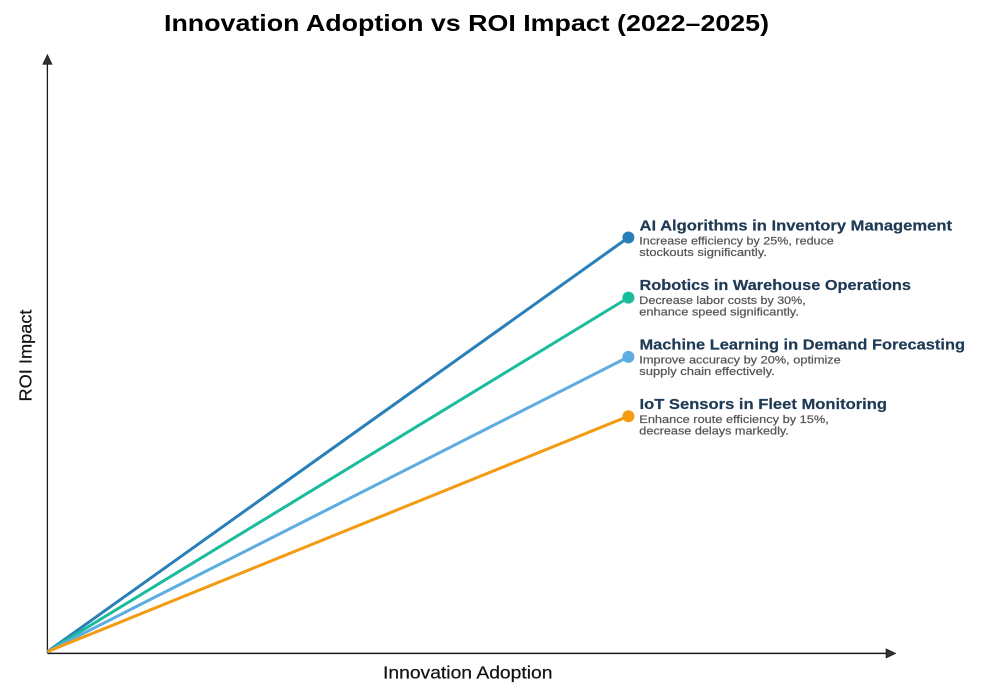  I want to click on svg-text:IoT Sensors in Fleet Monitorin: IoT Sensors in Fleet Monitoring, so click(764, 405).